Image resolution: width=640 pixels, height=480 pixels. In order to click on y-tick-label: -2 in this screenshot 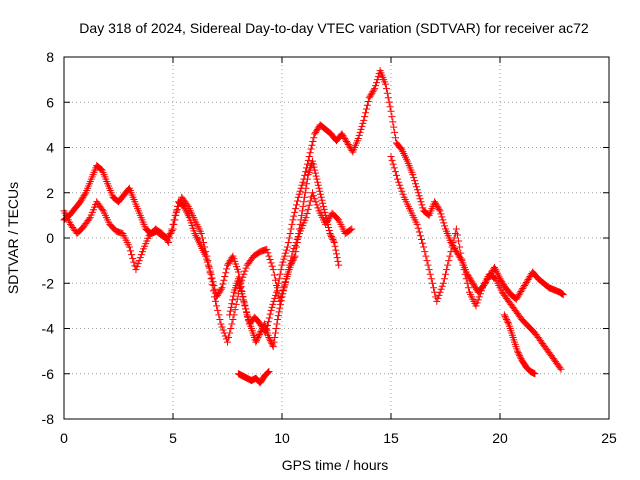, I will do `click(48, 283)`.